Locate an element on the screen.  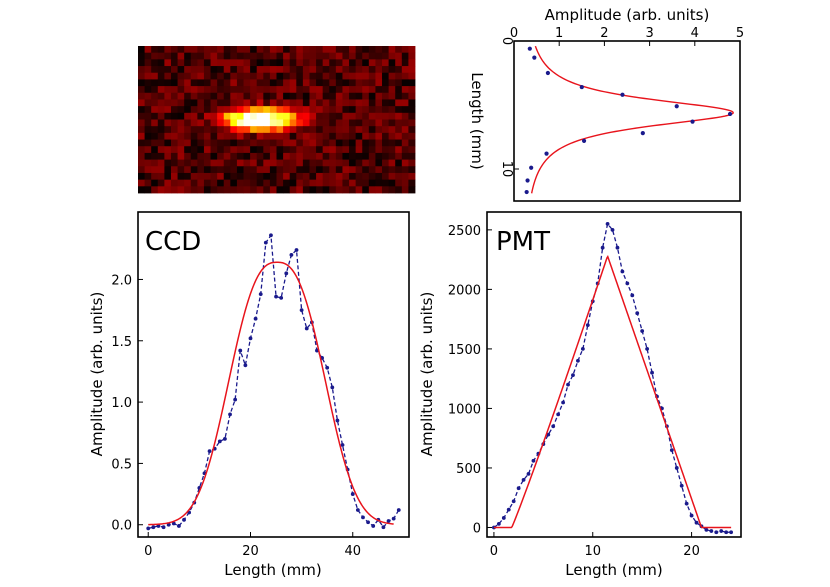
profile-x-tick-label: 2 is located at coordinates (604, 33).